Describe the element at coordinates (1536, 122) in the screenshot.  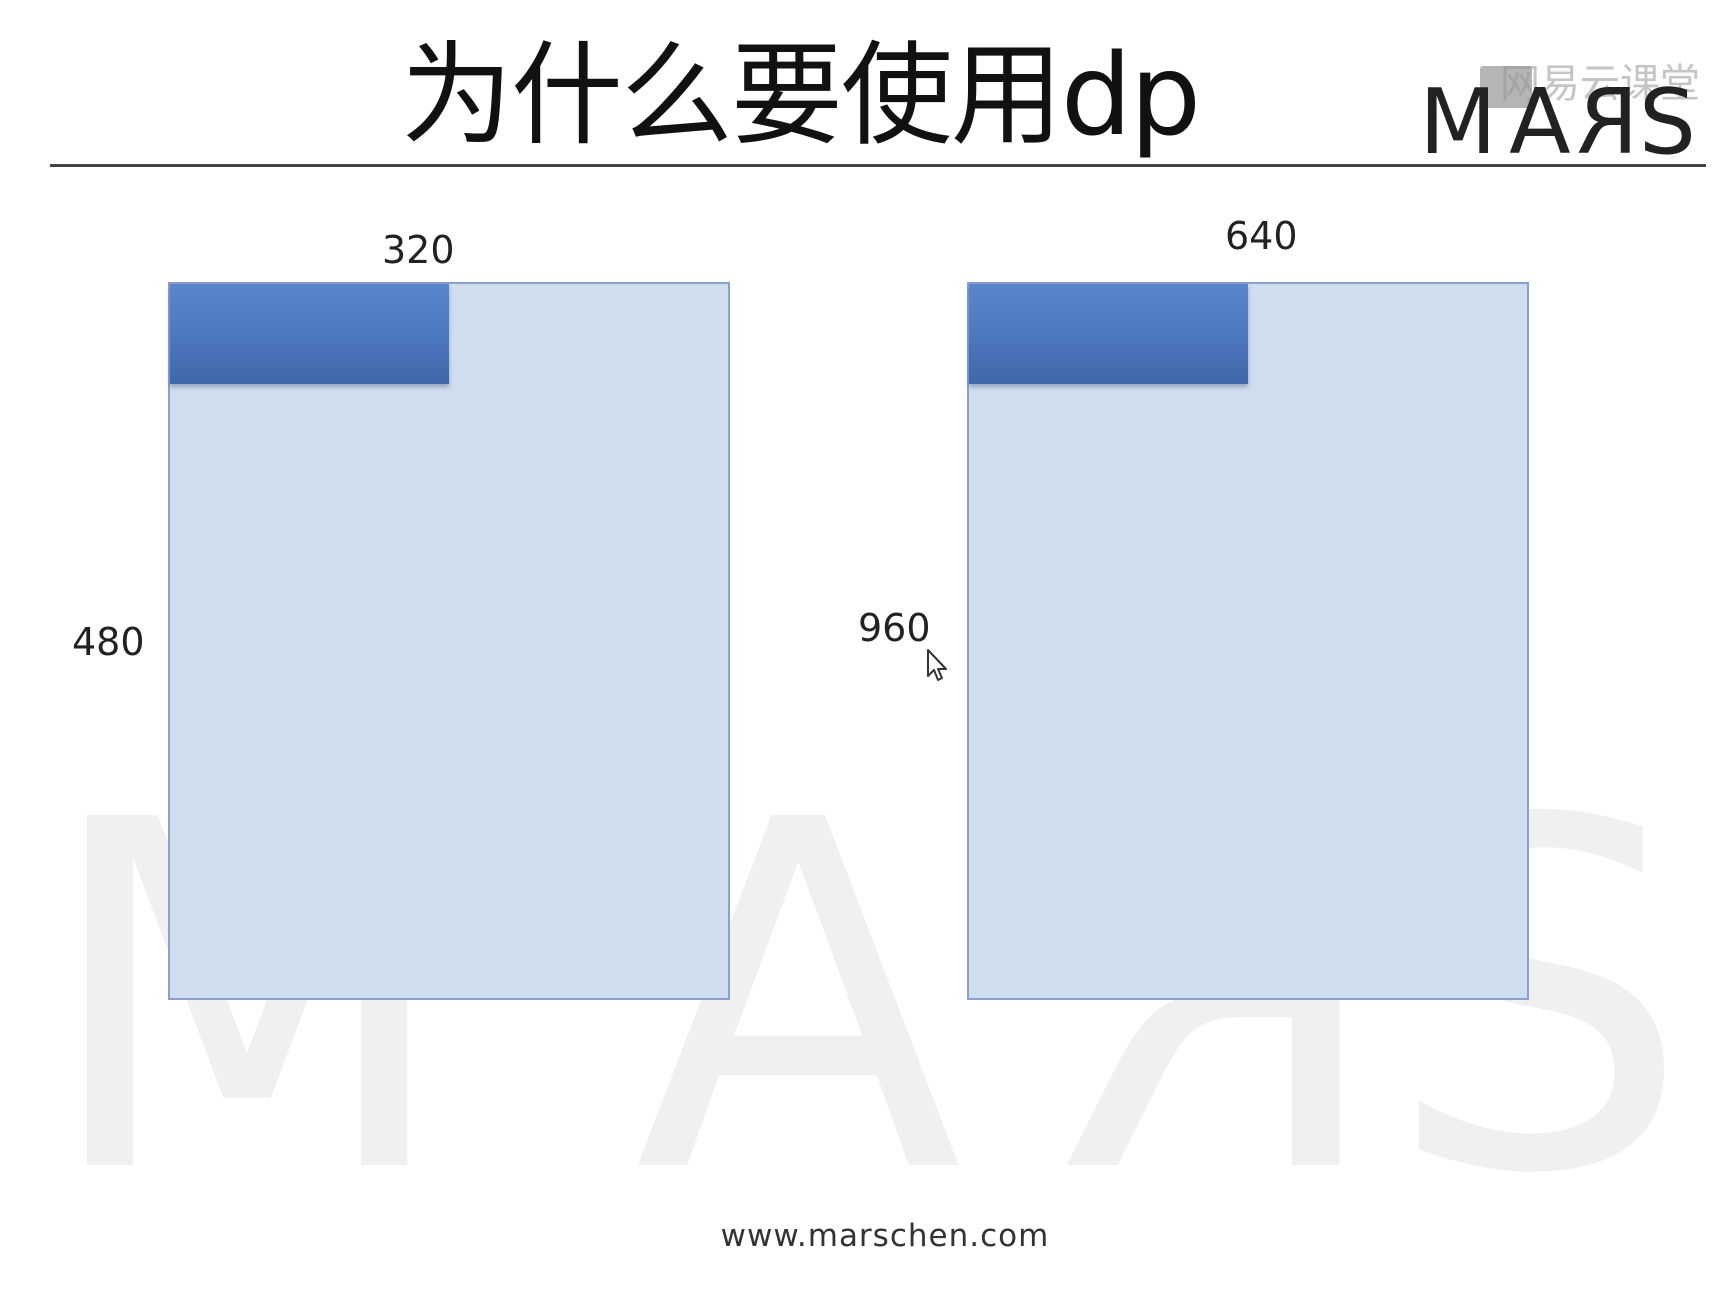
I see `logo-letter-a: A` at that location.